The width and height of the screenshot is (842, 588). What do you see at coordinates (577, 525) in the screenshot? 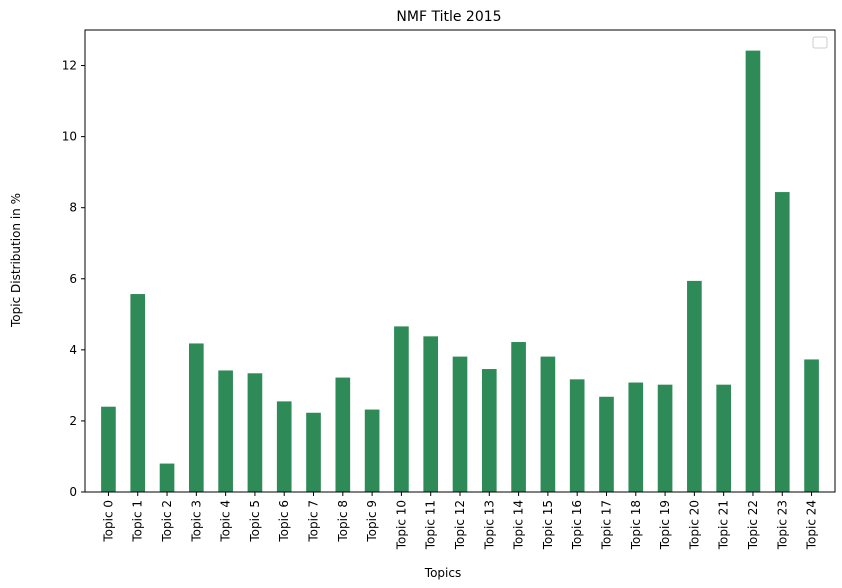
I see `x-tick-label: Topic 16` at bounding box center [577, 525].